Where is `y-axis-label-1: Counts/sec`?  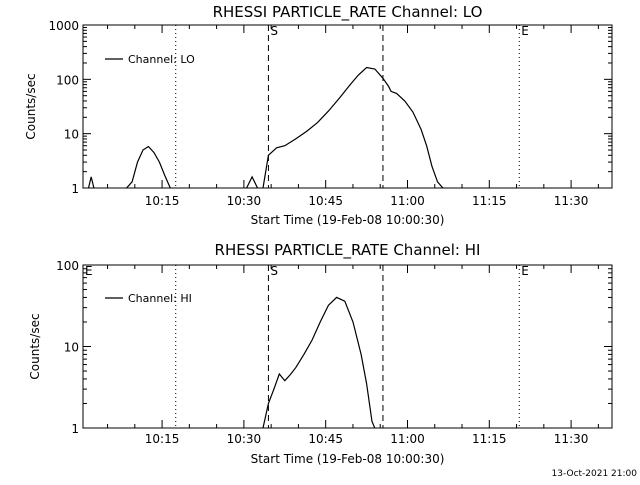
y-axis-label-1: Counts/sec is located at coordinates (31, 106).